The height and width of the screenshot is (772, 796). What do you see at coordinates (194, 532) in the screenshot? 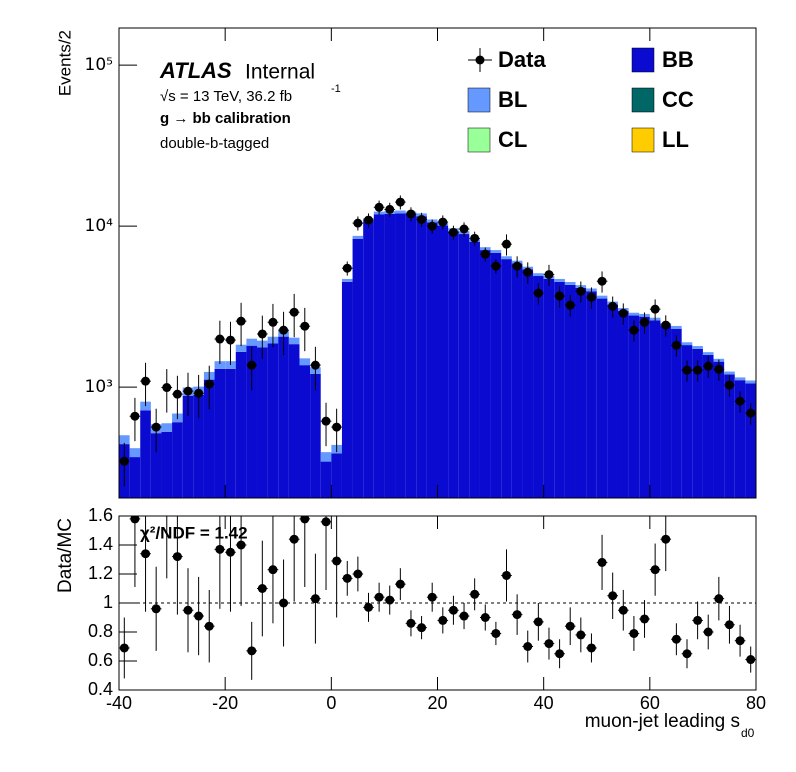
I see `chi2-label: χ²/NDF = 1.42` at bounding box center [194, 532].